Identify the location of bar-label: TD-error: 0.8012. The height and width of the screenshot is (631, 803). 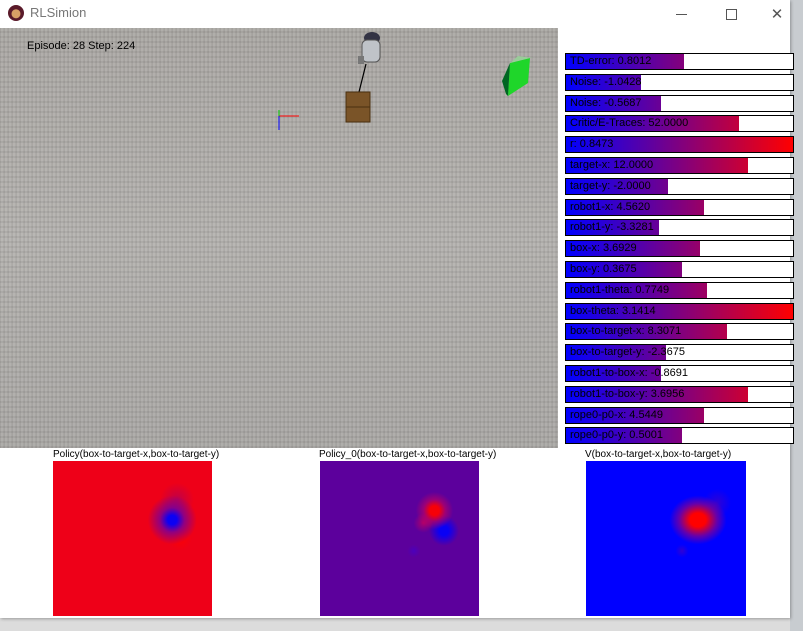
(611, 61).